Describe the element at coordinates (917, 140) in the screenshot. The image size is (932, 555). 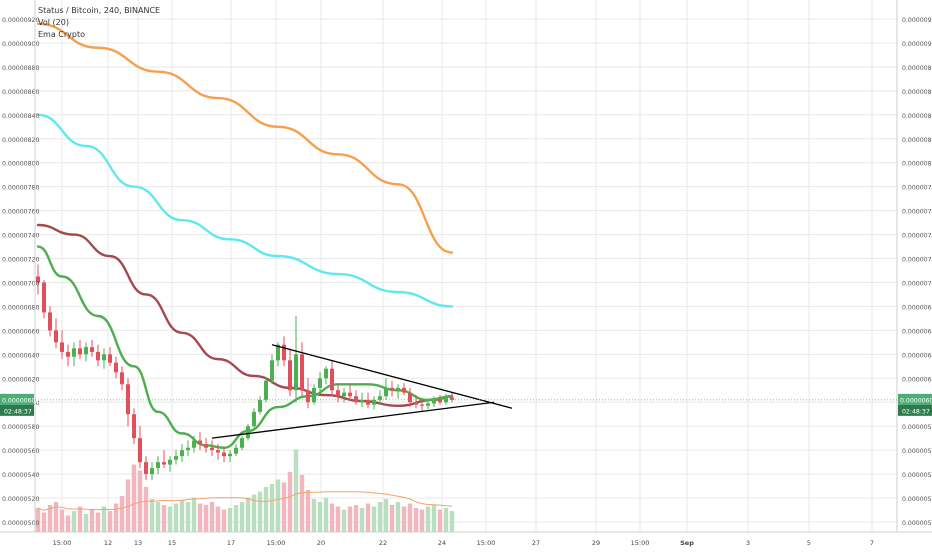
I see `y-tick-label-right: 0.00000820` at that location.